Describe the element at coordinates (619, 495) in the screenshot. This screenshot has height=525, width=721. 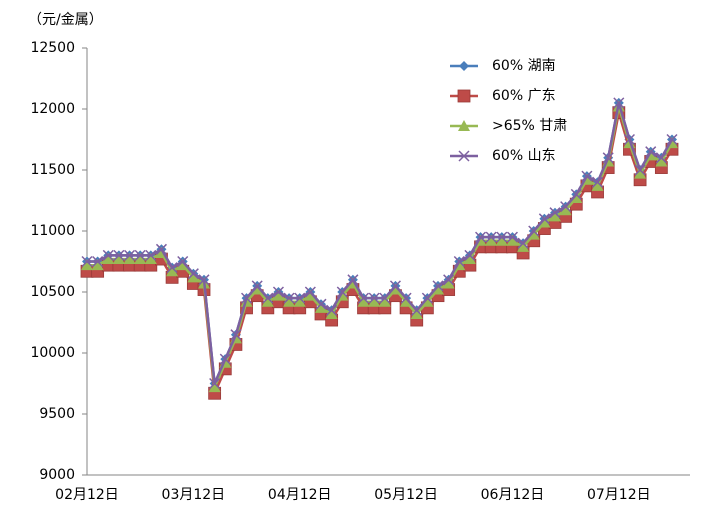
I see `x-tick-label: 07月12日` at that location.